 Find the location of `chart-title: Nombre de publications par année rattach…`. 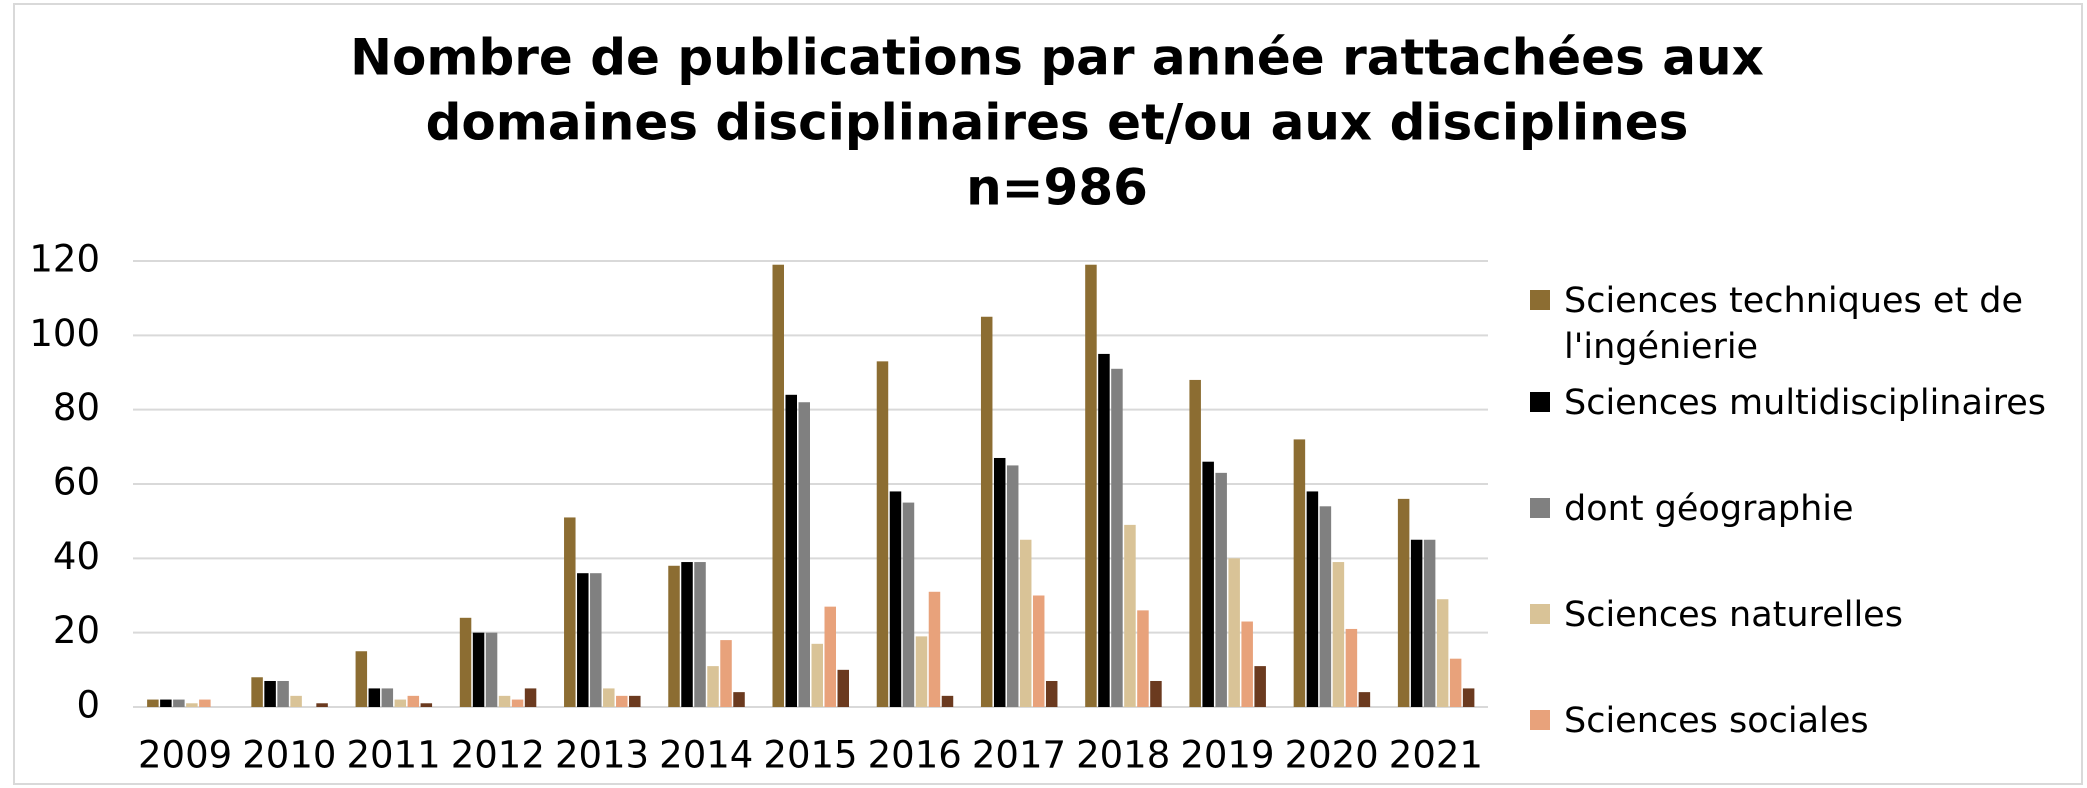

chart-title: Nombre de publications par année rattach… is located at coordinates (1057, 58).